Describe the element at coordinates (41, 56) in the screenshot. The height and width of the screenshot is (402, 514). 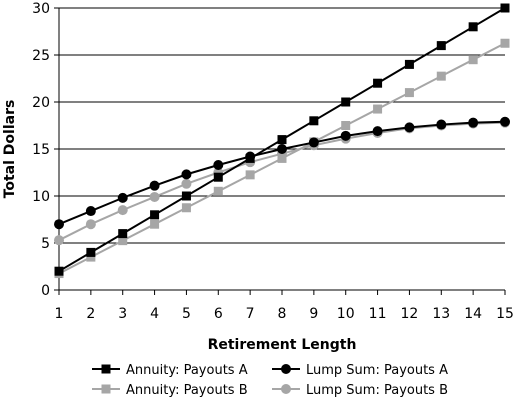
I see `y-tick-label-25: 25` at that location.